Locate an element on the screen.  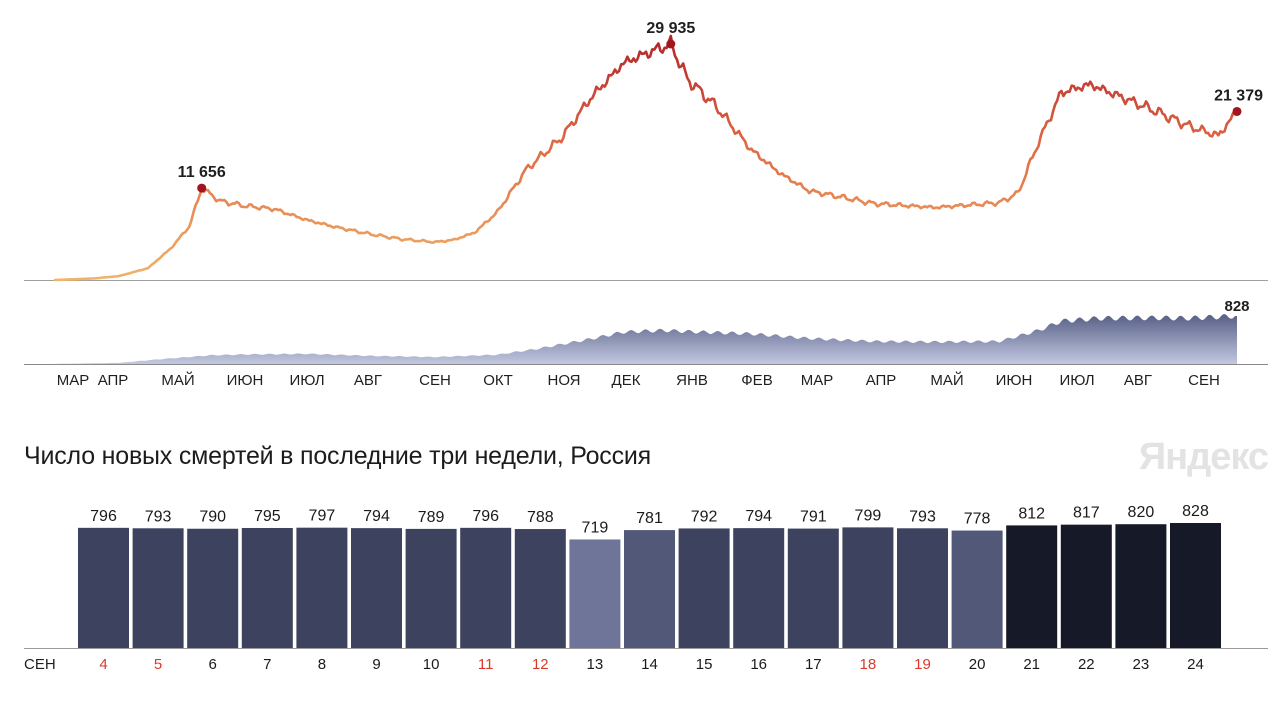
bar-value-label: 797 is located at coordinates (322, 516).